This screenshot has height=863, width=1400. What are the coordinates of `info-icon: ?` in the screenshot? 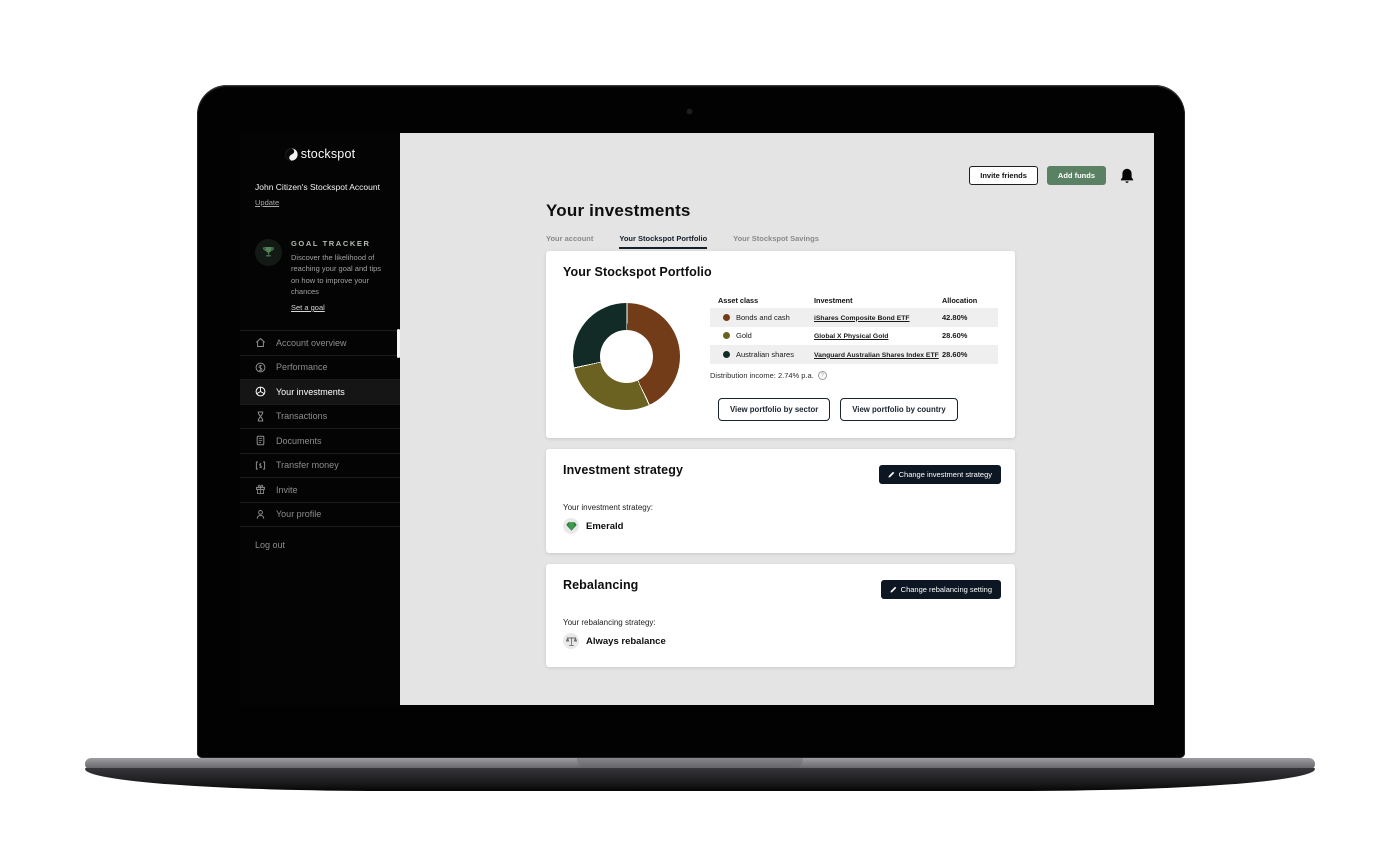 It's located at (822, 375).